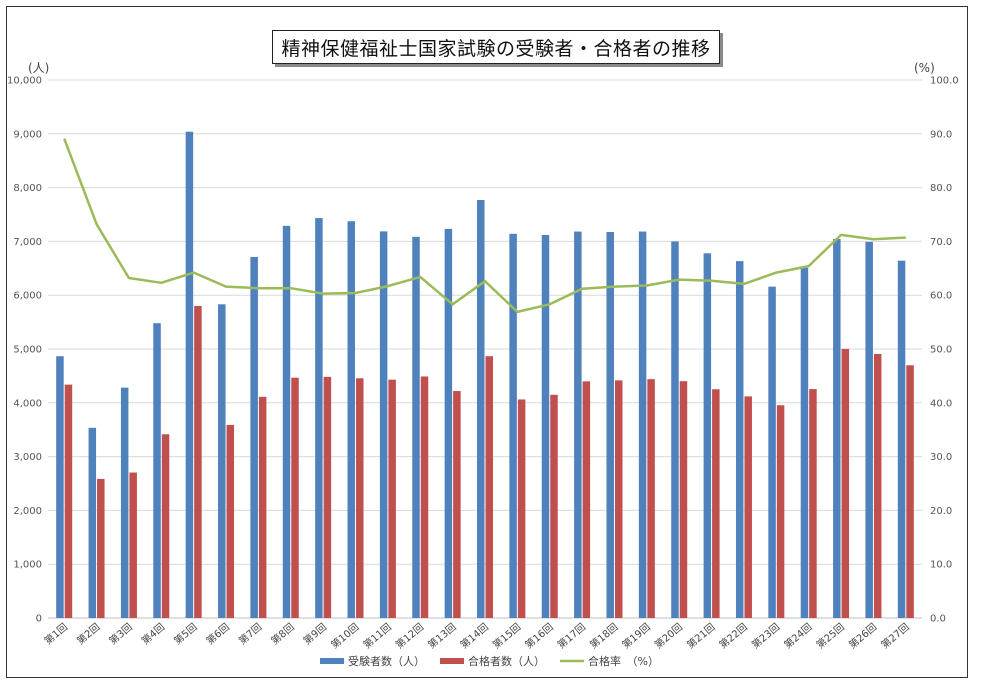 This screenshot has height=694, width=984. What do you see at coordinates (473, 635) in the screenshot?
I see `x-tick-label: 第14回` at bounding box center [473, 635].